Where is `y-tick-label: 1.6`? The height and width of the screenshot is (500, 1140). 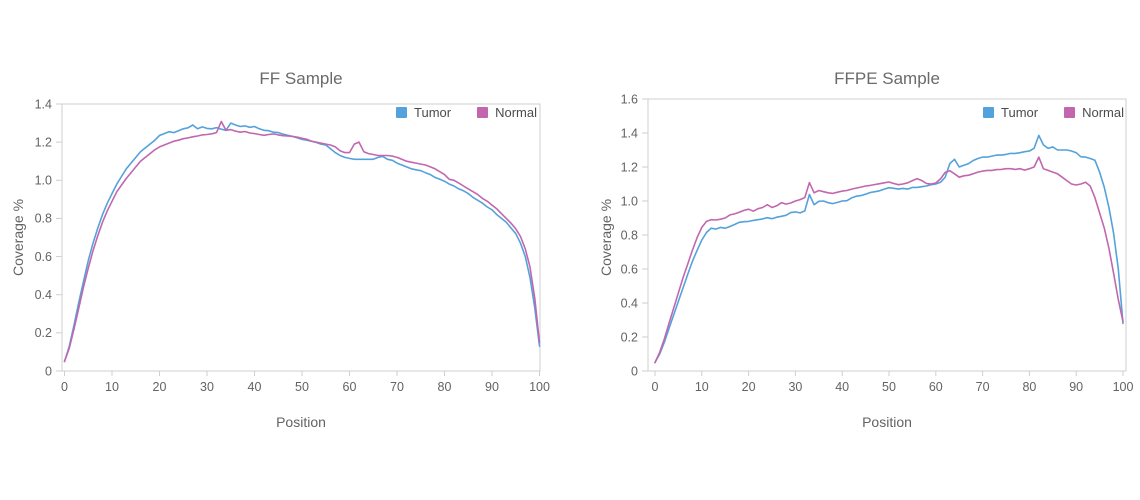 y-tick-label: 1.6 is located at coordinates (629, 99).